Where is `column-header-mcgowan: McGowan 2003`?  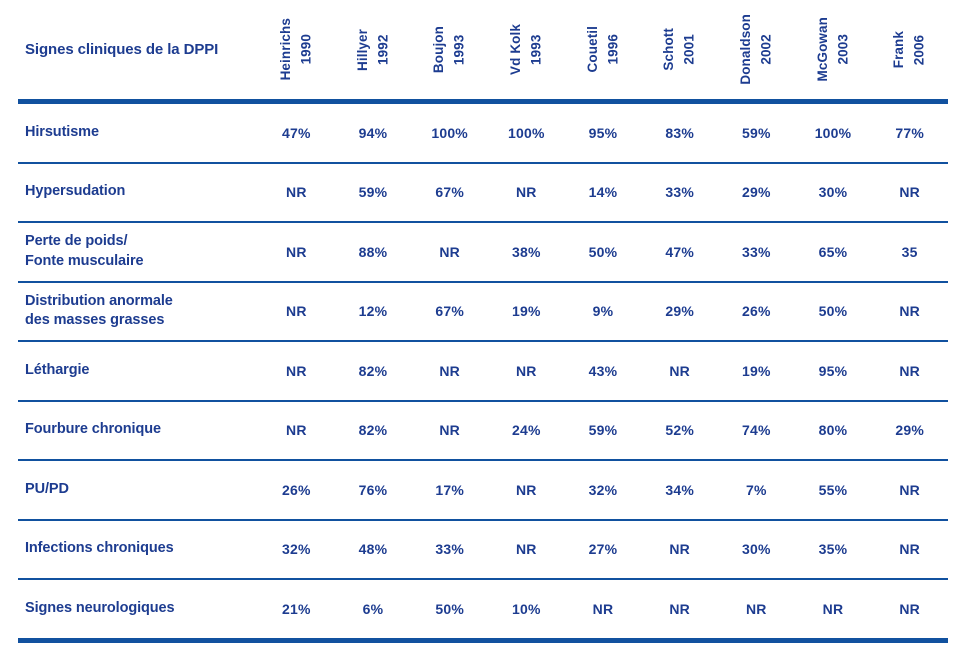 column-header-mcgowan: McGowan 2003 is located at coordinates (833, 49).